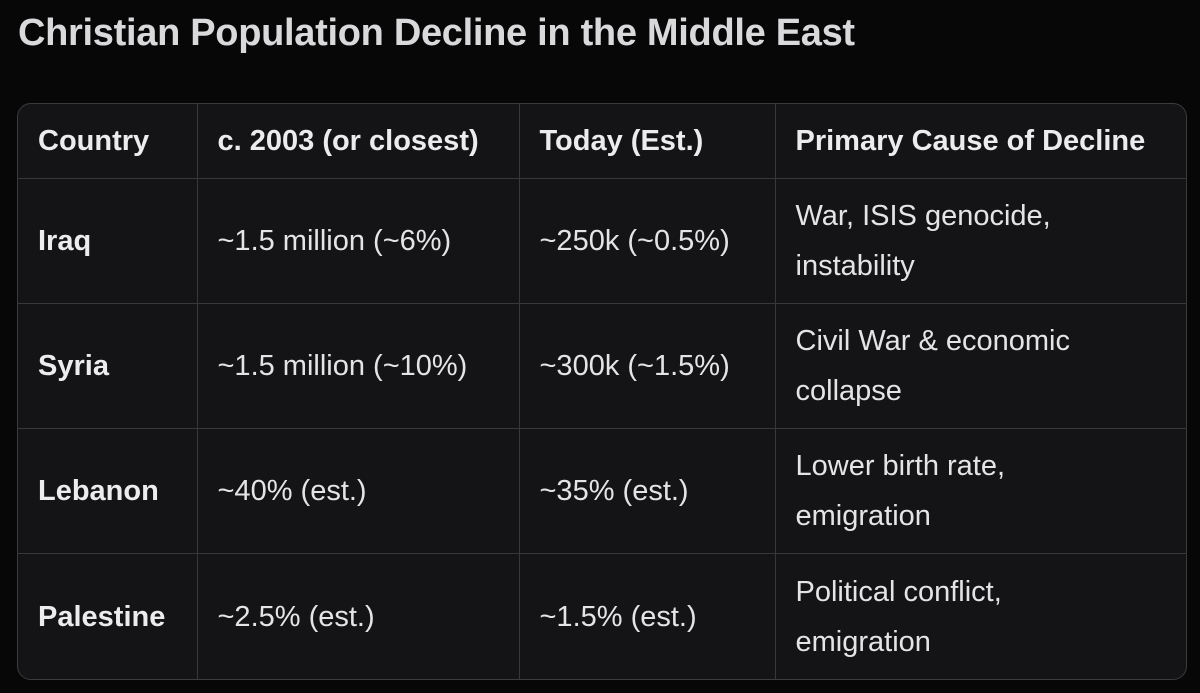 The width and height of the screenshot is (1200, 693). I want to click on header-2003: c. 2003 (or closest), so click(358, 141).